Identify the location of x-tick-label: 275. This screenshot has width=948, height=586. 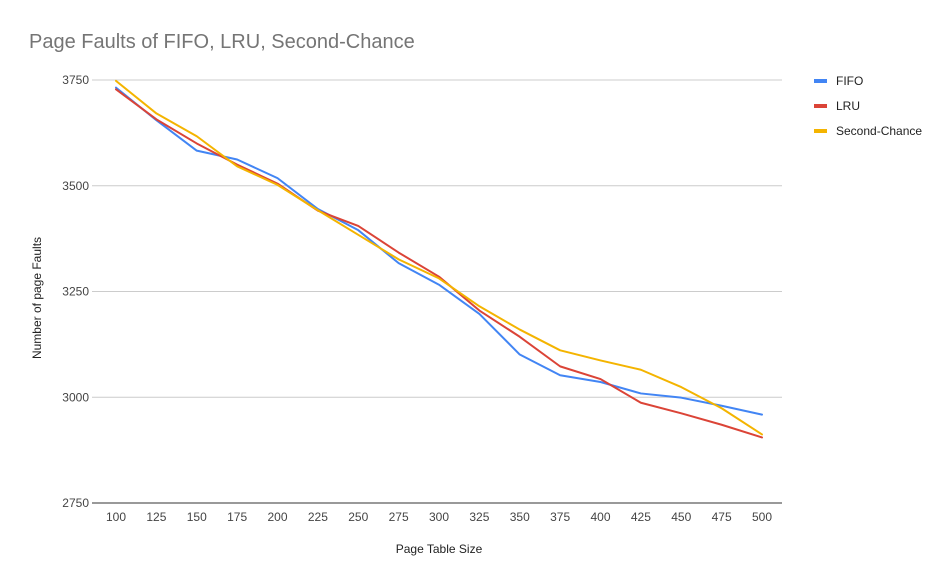
(399, 517).